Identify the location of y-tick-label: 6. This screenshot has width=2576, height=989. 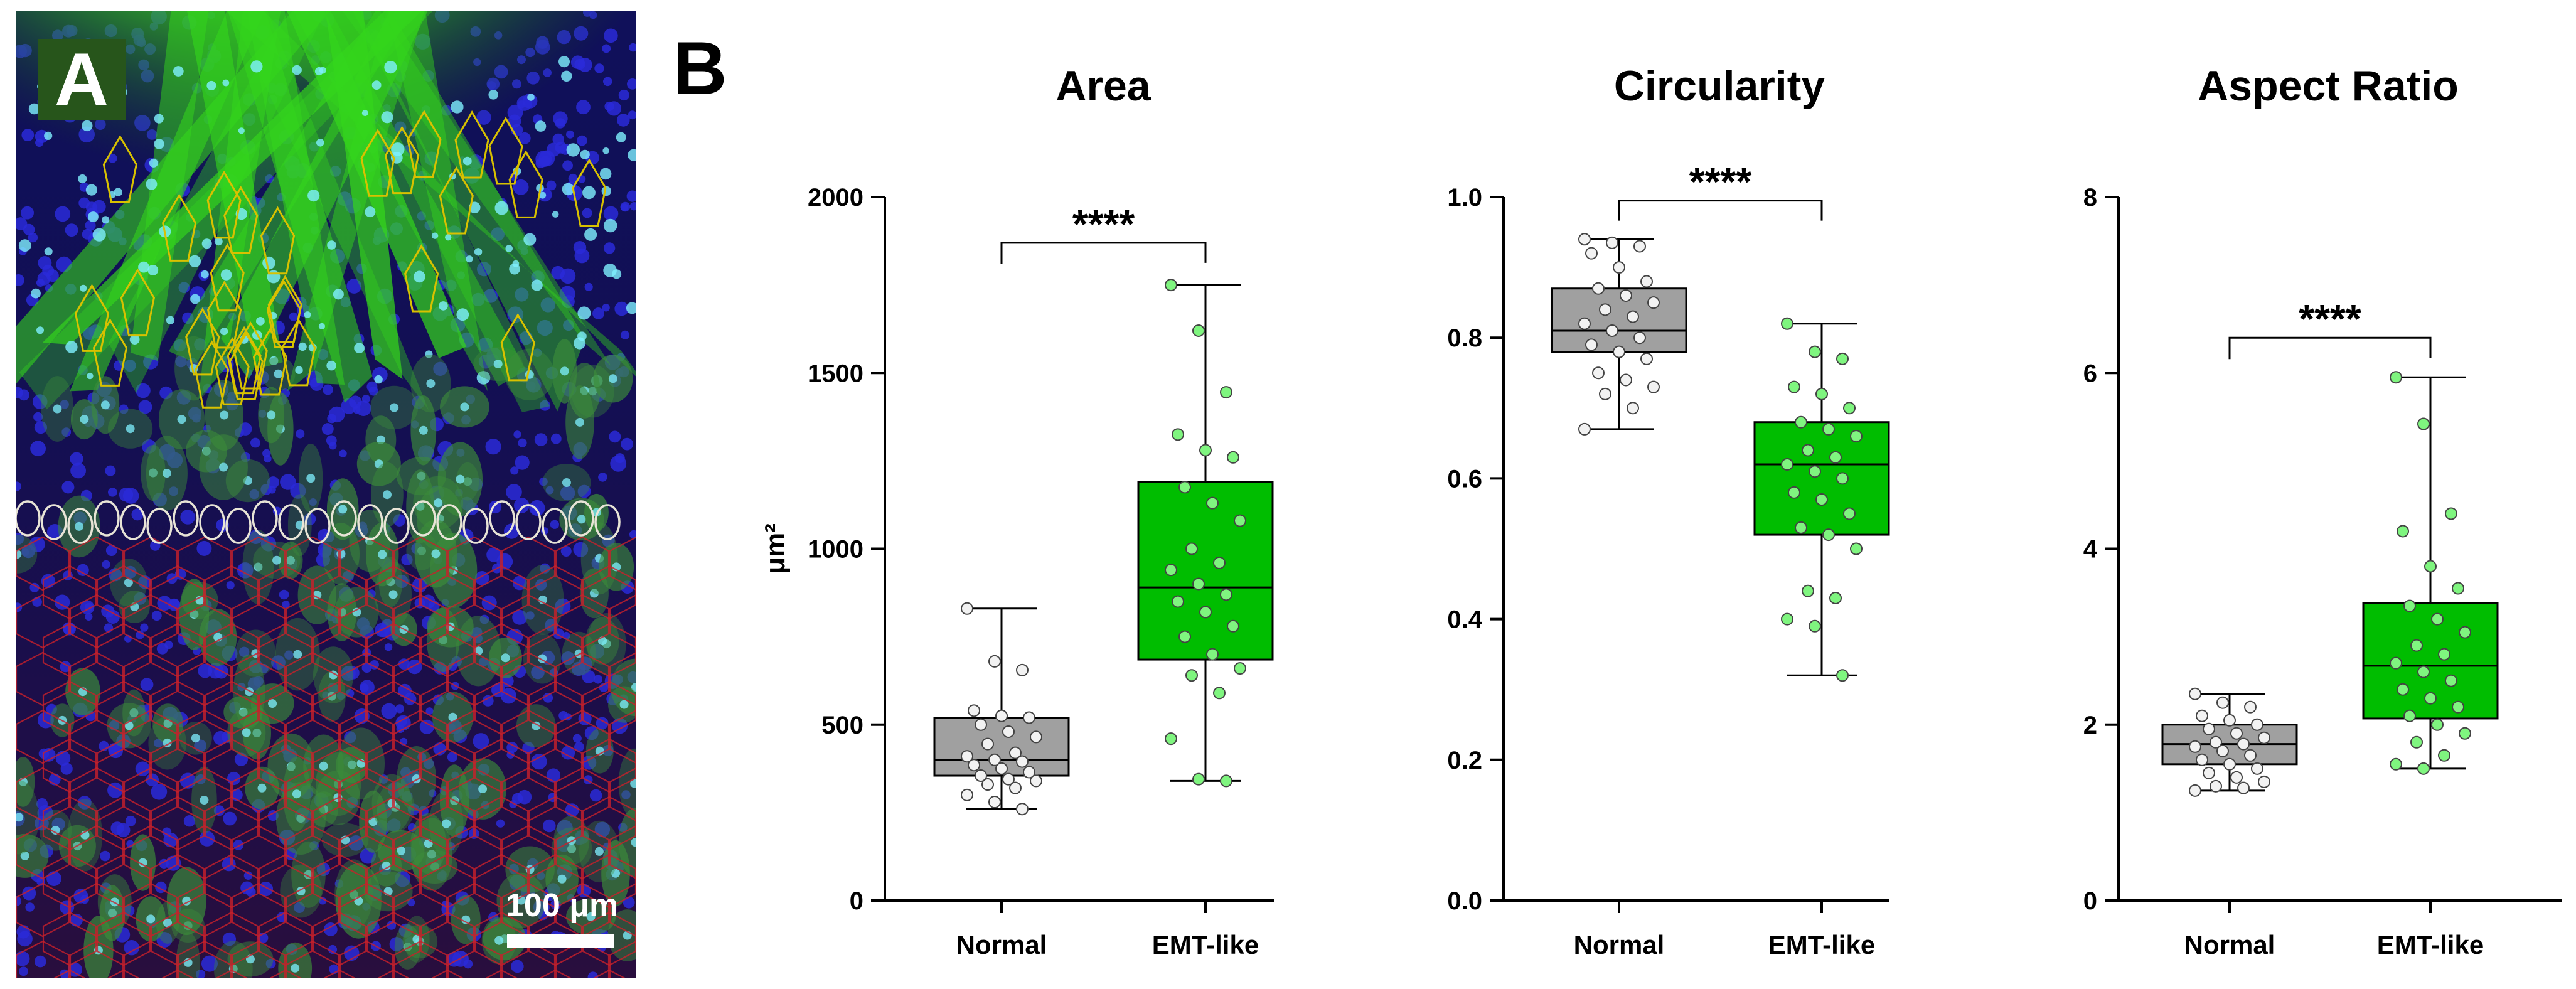
(2090, 373).